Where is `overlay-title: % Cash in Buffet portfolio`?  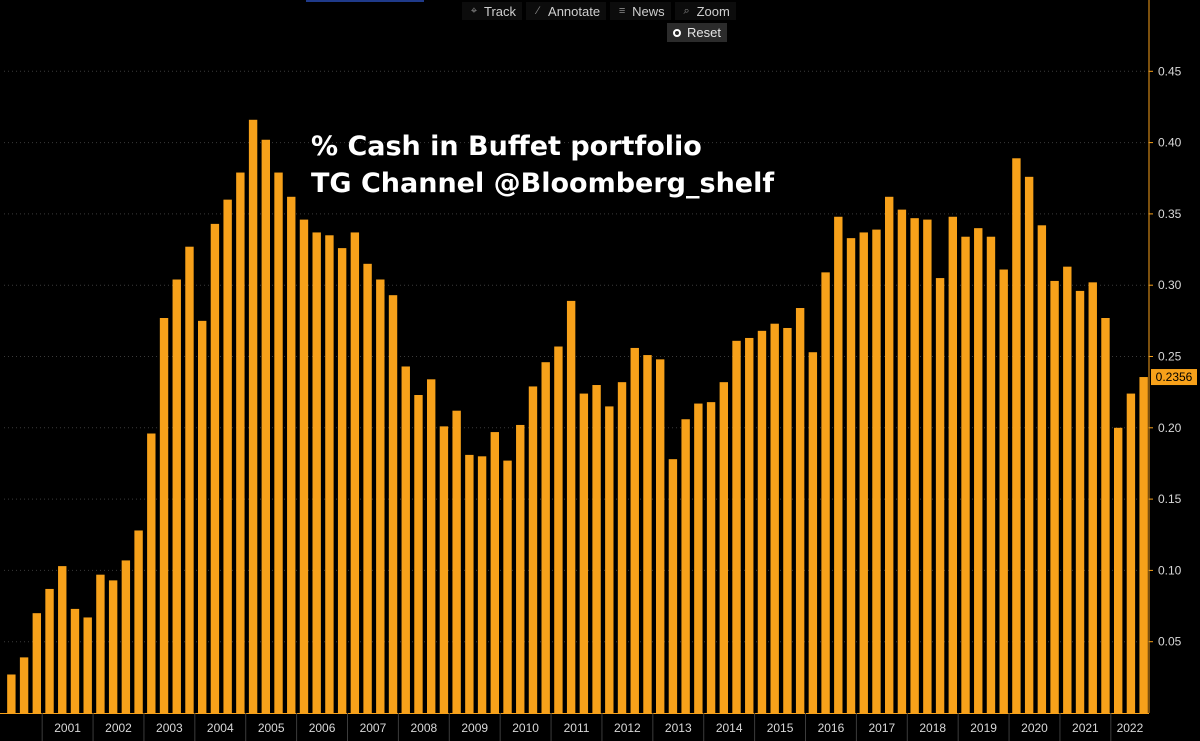
overlay-title: % Cash in Buffet portfolio is located at coordinates (506, 146).